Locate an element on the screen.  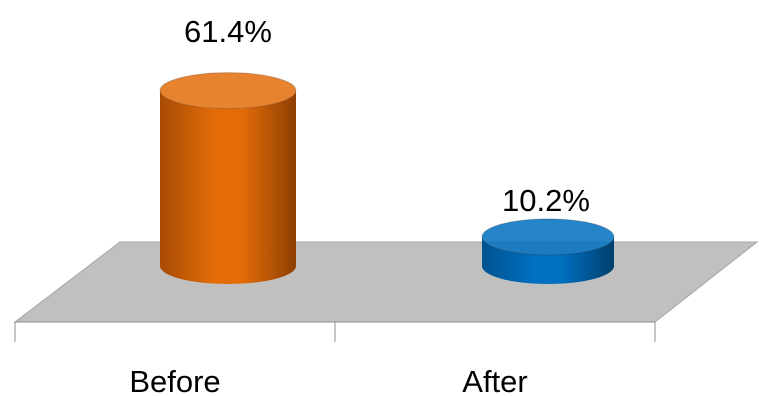
x-tick-label-before: Before is located at coordinates (174, 380).